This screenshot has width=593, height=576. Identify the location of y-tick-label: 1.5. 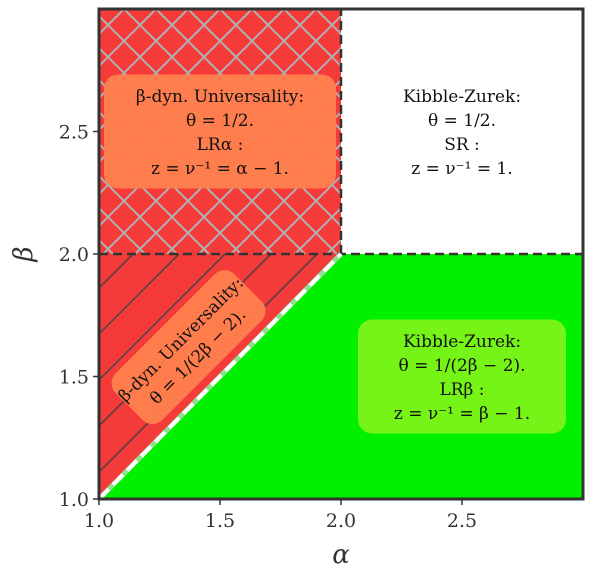
(74, 378).